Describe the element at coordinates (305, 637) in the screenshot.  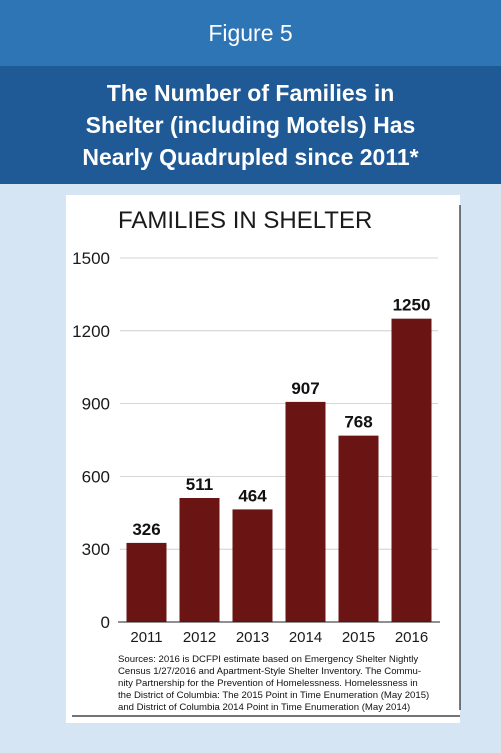
I see `x-tick-label: 2014` at that location.